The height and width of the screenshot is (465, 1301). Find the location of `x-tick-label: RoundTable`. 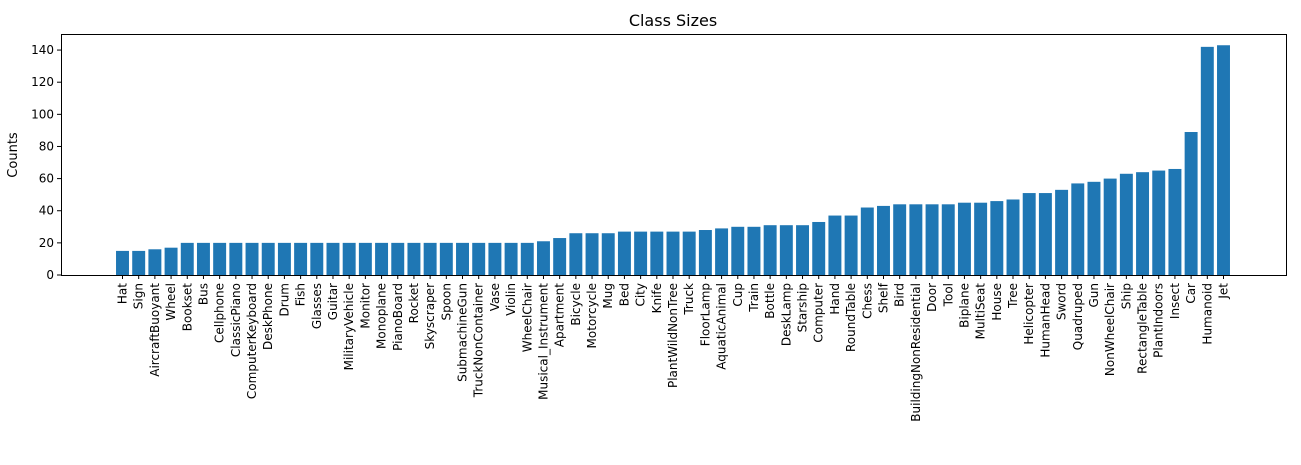

x-tick-label: RoundTable is located at coordinates (851, 317).